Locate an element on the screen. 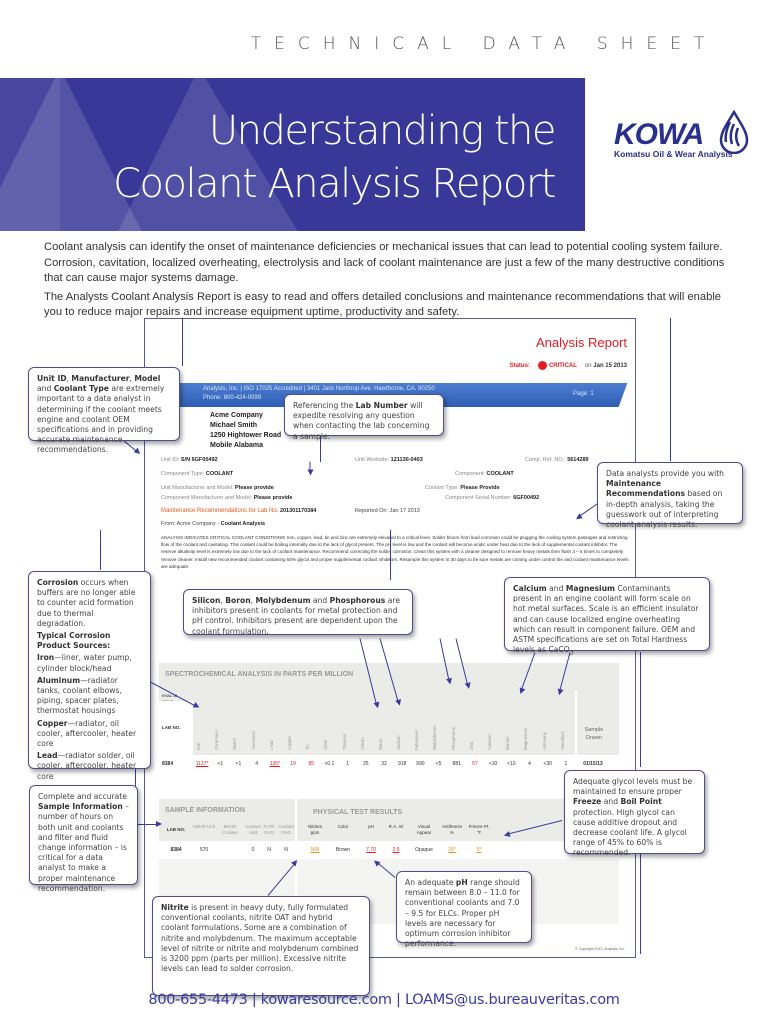 Image resolution: width=768 pixels, height=1024 pixels. unit-id-field: Unit ID: S/N 6GF00492 is located at coordinates (189, 460).